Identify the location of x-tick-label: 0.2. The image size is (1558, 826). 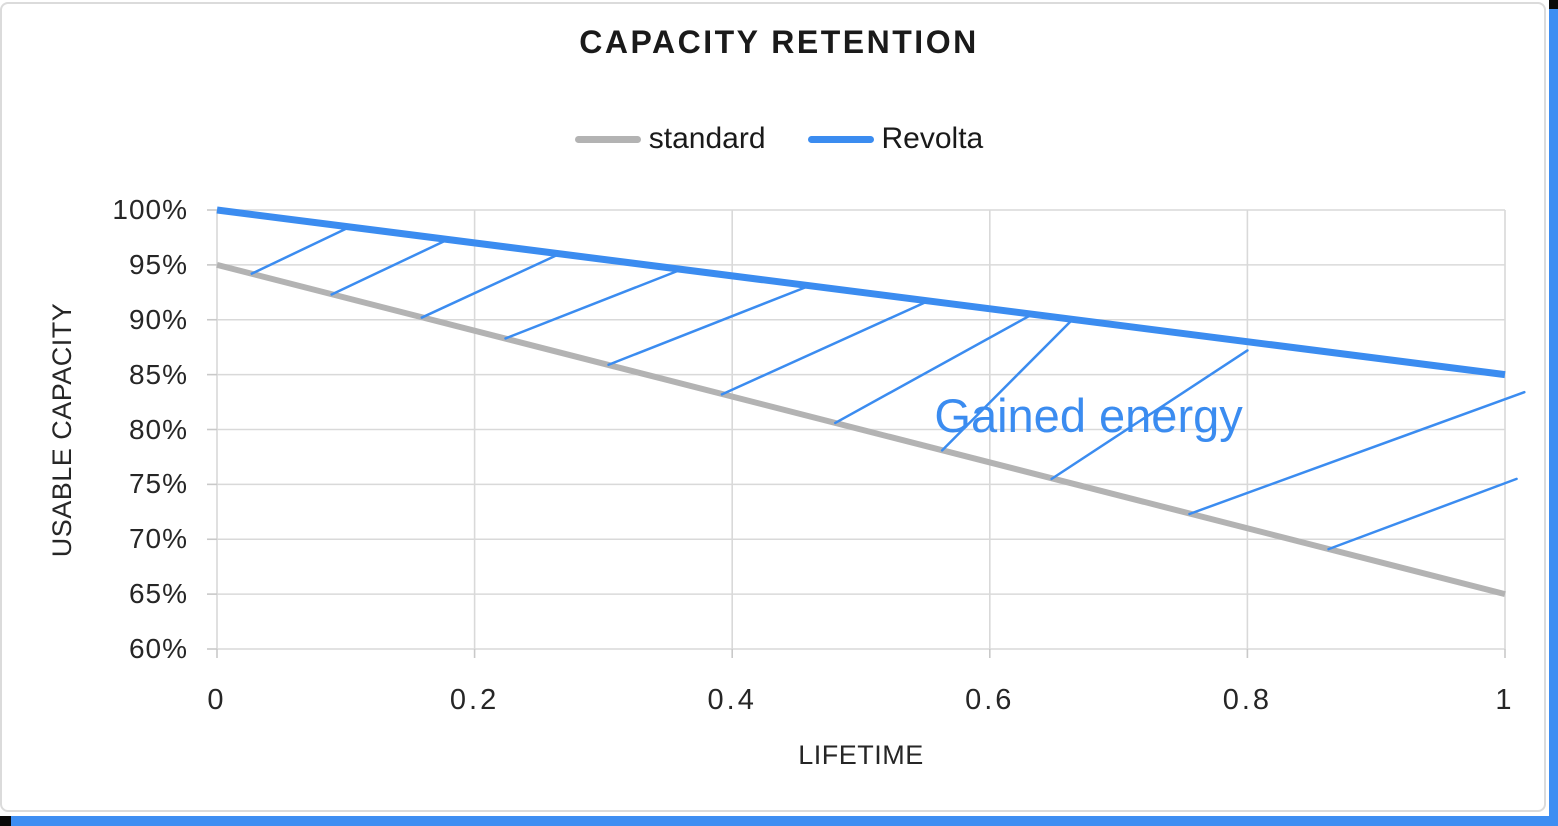
(474, 700).